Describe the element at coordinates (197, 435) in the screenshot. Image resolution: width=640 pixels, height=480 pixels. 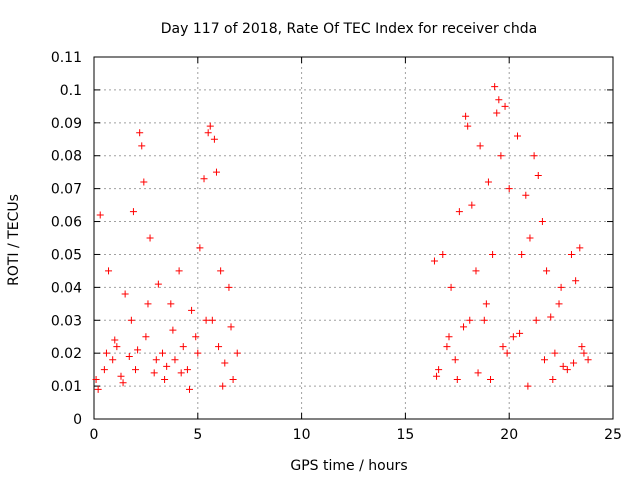
I see `x-tick-label: 5` at that location.